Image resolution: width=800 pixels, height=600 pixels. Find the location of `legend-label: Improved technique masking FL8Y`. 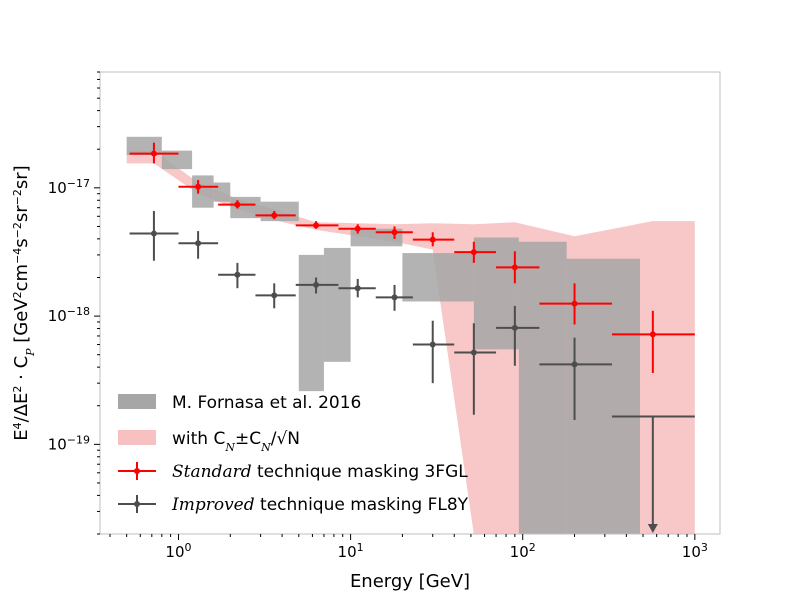

legend-label: Improved technique masking FL8Y is located at coordinates (320, 505).